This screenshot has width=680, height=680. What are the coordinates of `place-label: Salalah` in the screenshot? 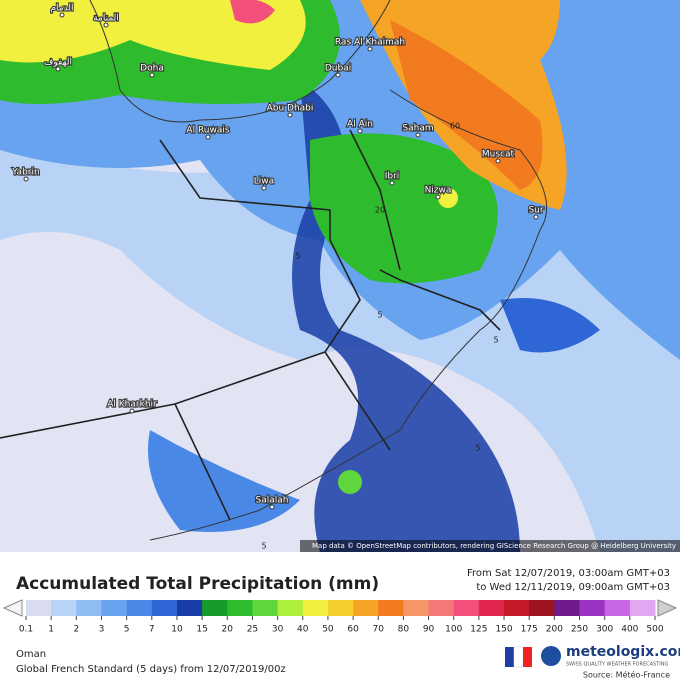 It's located at (272, 501).